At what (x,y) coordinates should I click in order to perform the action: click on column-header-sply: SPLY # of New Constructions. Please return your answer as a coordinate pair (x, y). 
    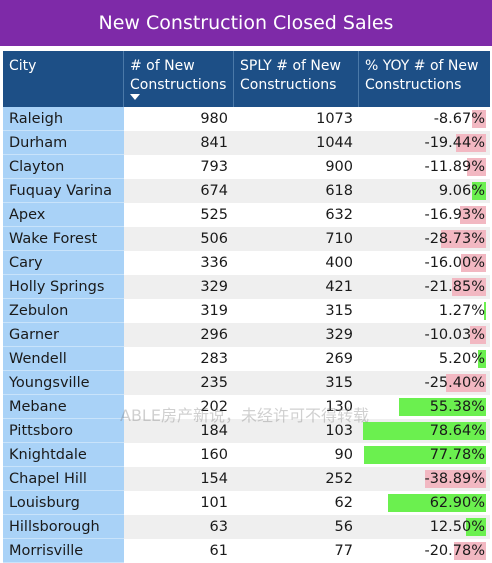
    Looking at the image, I should click on (296, 79).